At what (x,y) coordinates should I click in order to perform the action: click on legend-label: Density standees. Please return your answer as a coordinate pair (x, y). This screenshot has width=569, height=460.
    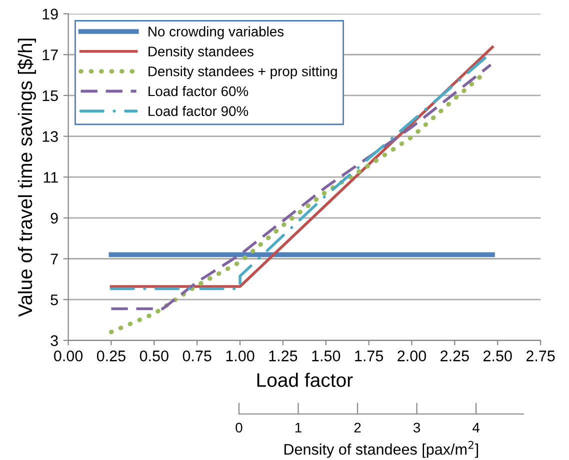
    Looking at the image, I should click on (201, 53).